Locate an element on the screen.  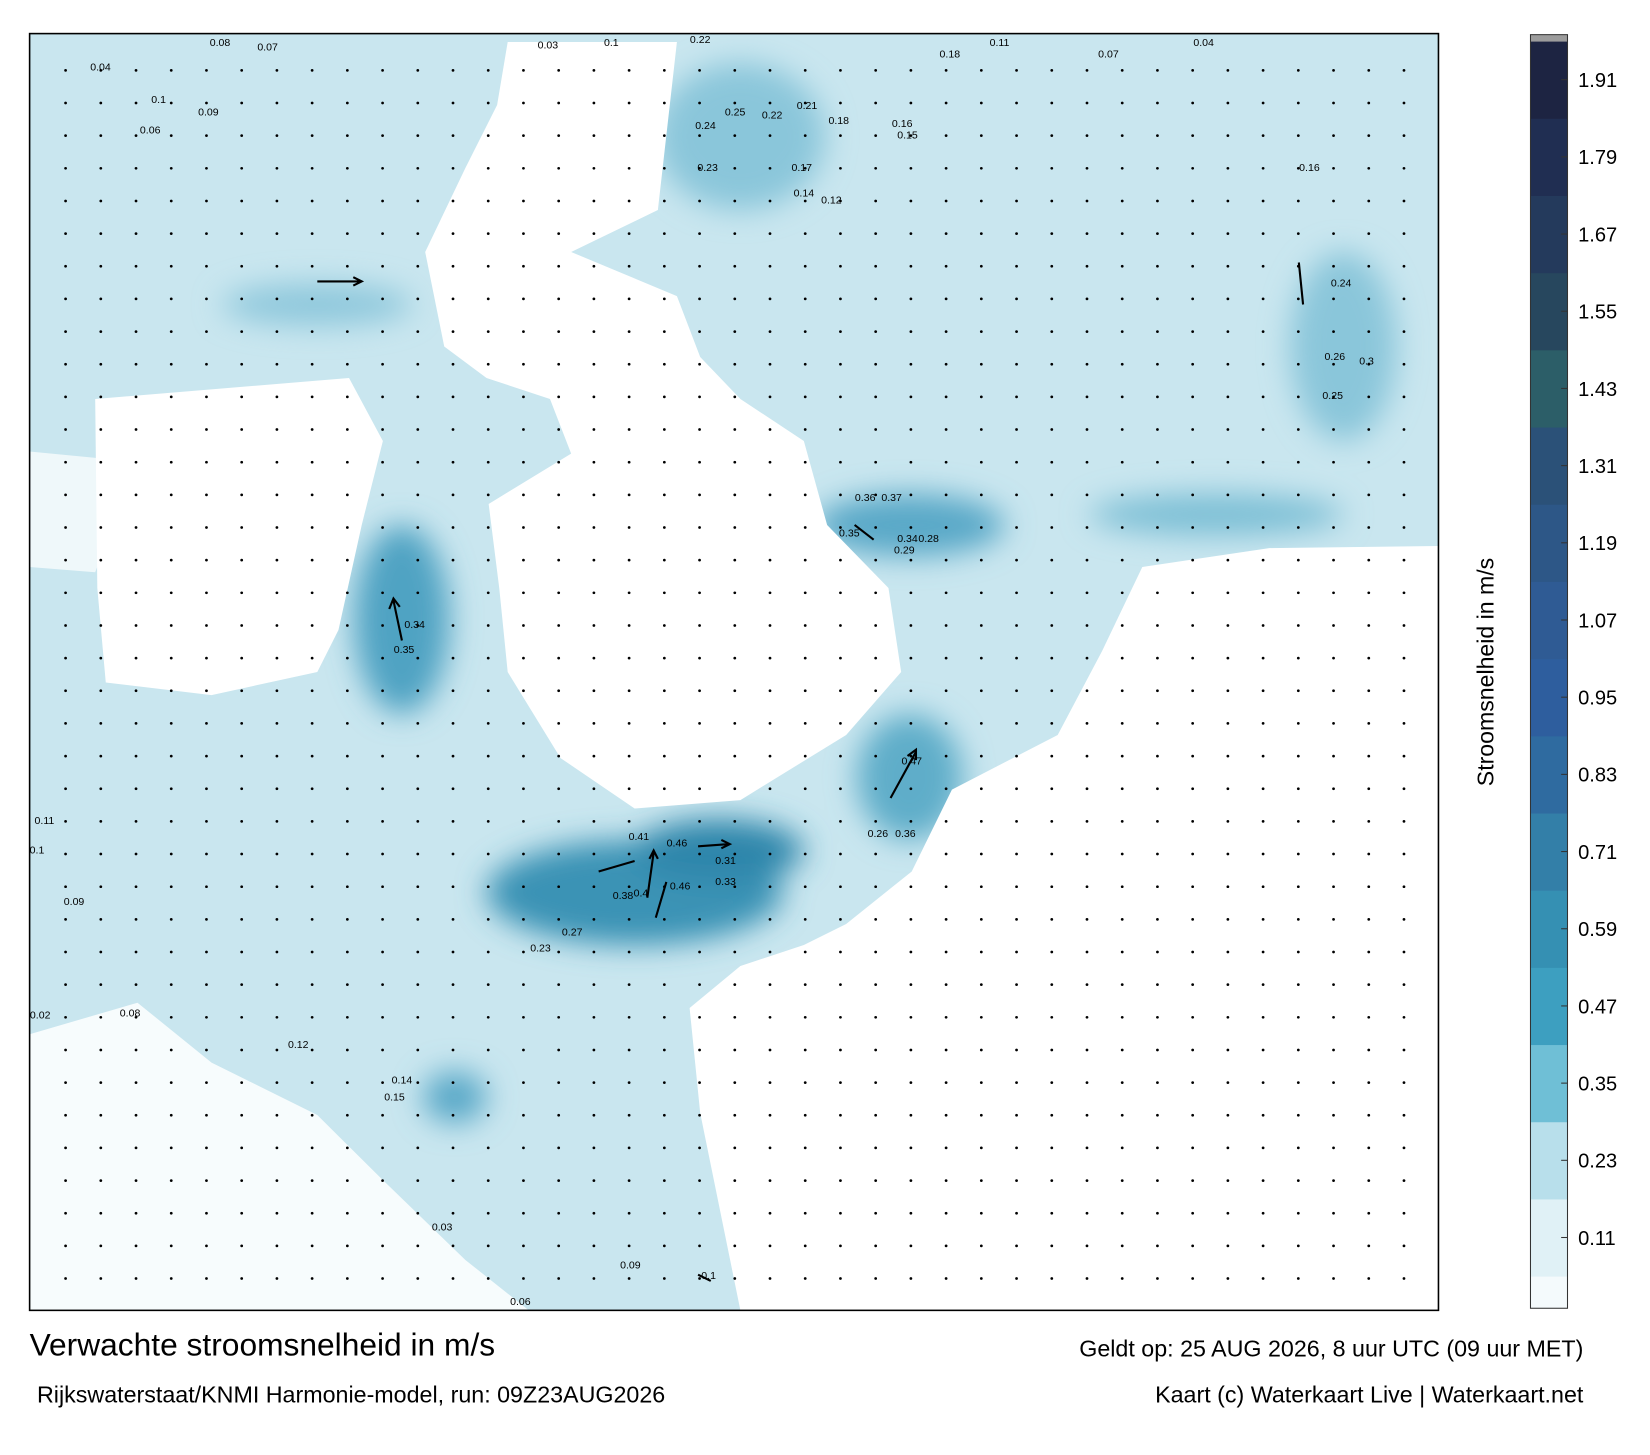
colorbar-frame is located at coordinates (1549, 671).